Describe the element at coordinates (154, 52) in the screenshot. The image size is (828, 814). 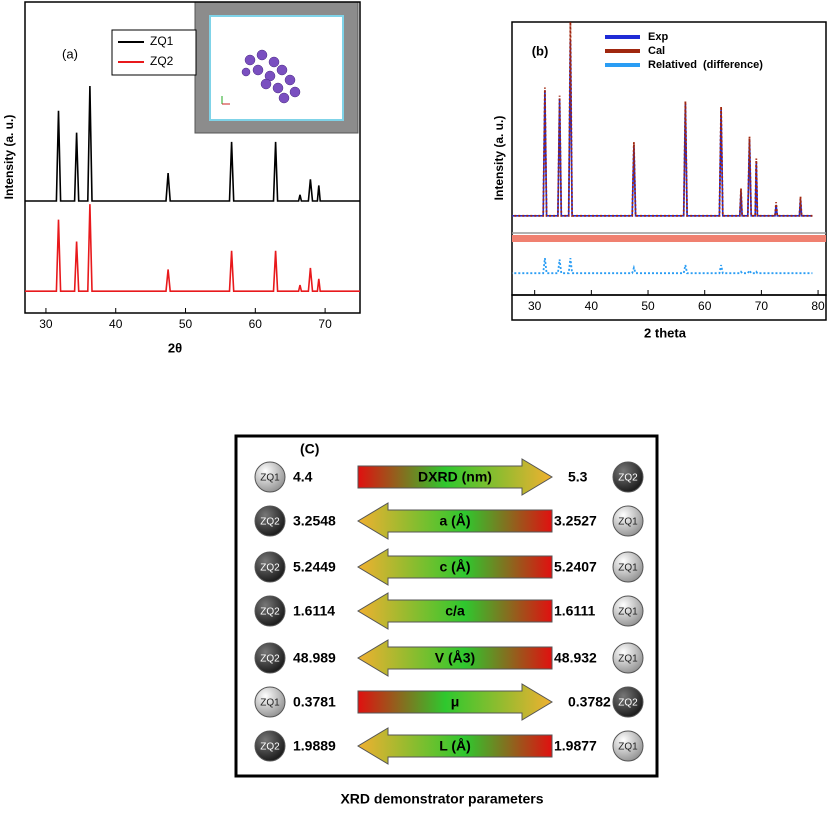
I see `legend-box` at that location.